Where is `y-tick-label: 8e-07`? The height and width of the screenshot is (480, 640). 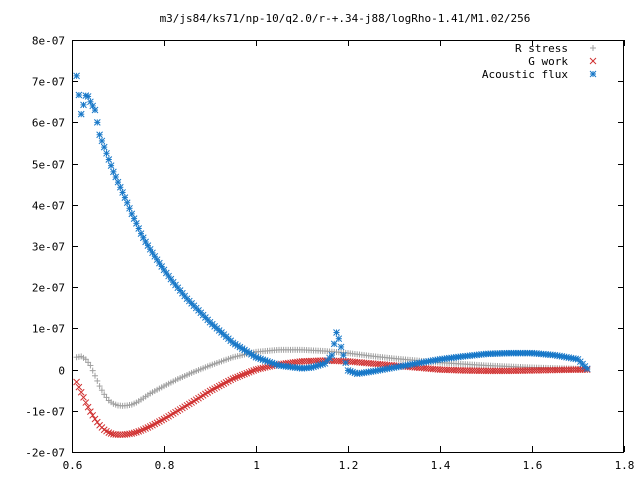 y-tick-label: 8e-07 is located at coordinates (48, 41).